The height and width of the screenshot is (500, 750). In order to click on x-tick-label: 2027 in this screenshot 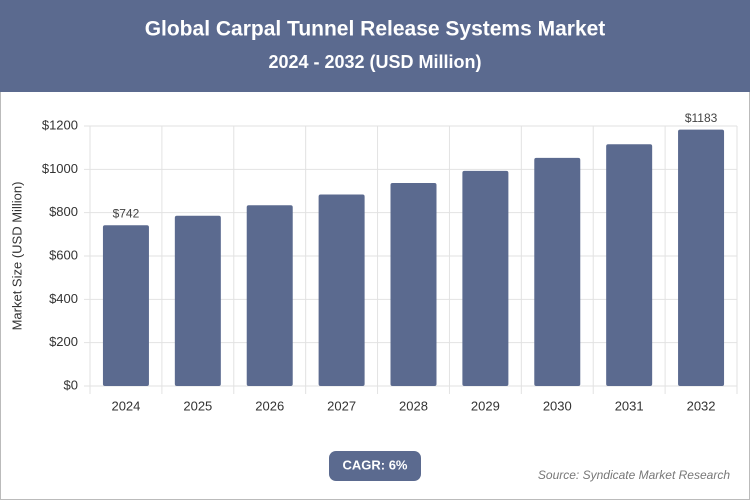, I will do `click(341, 405)`.